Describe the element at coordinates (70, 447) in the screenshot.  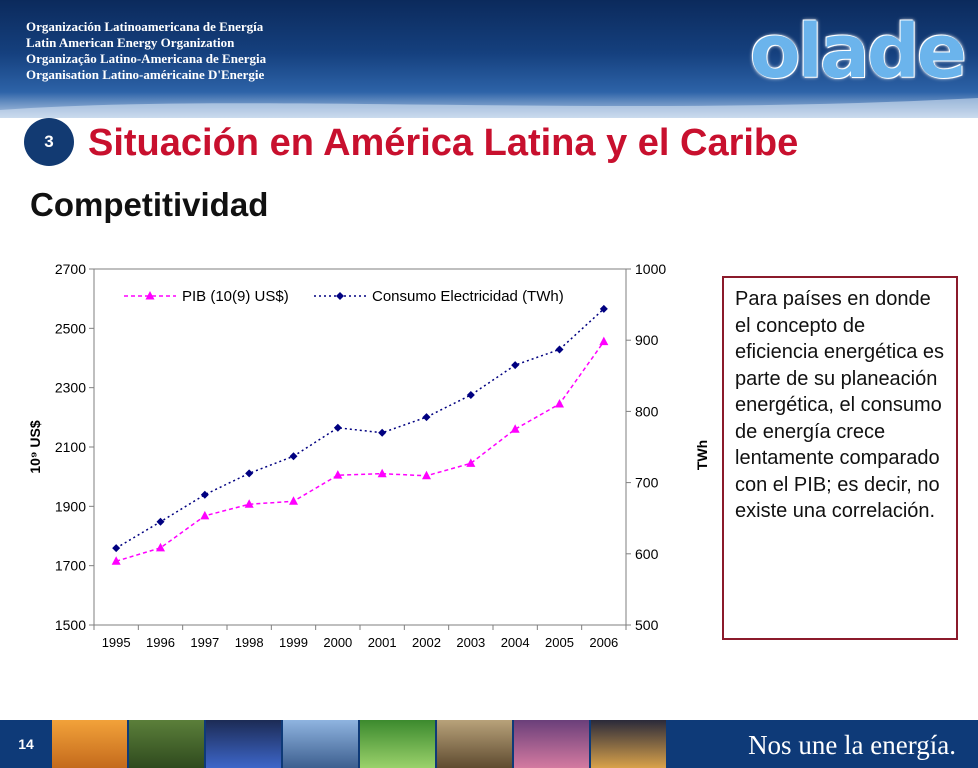
I see `y-left-tick-label: 2100` at that location.